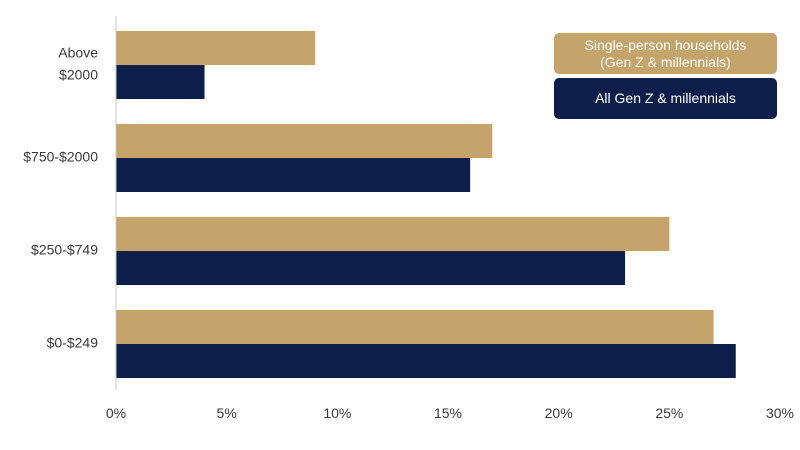  What do you see at coordinates (227, 413) in the screenshot?
I see `x-tick-label: 5%` at bounding box center [227, 413].